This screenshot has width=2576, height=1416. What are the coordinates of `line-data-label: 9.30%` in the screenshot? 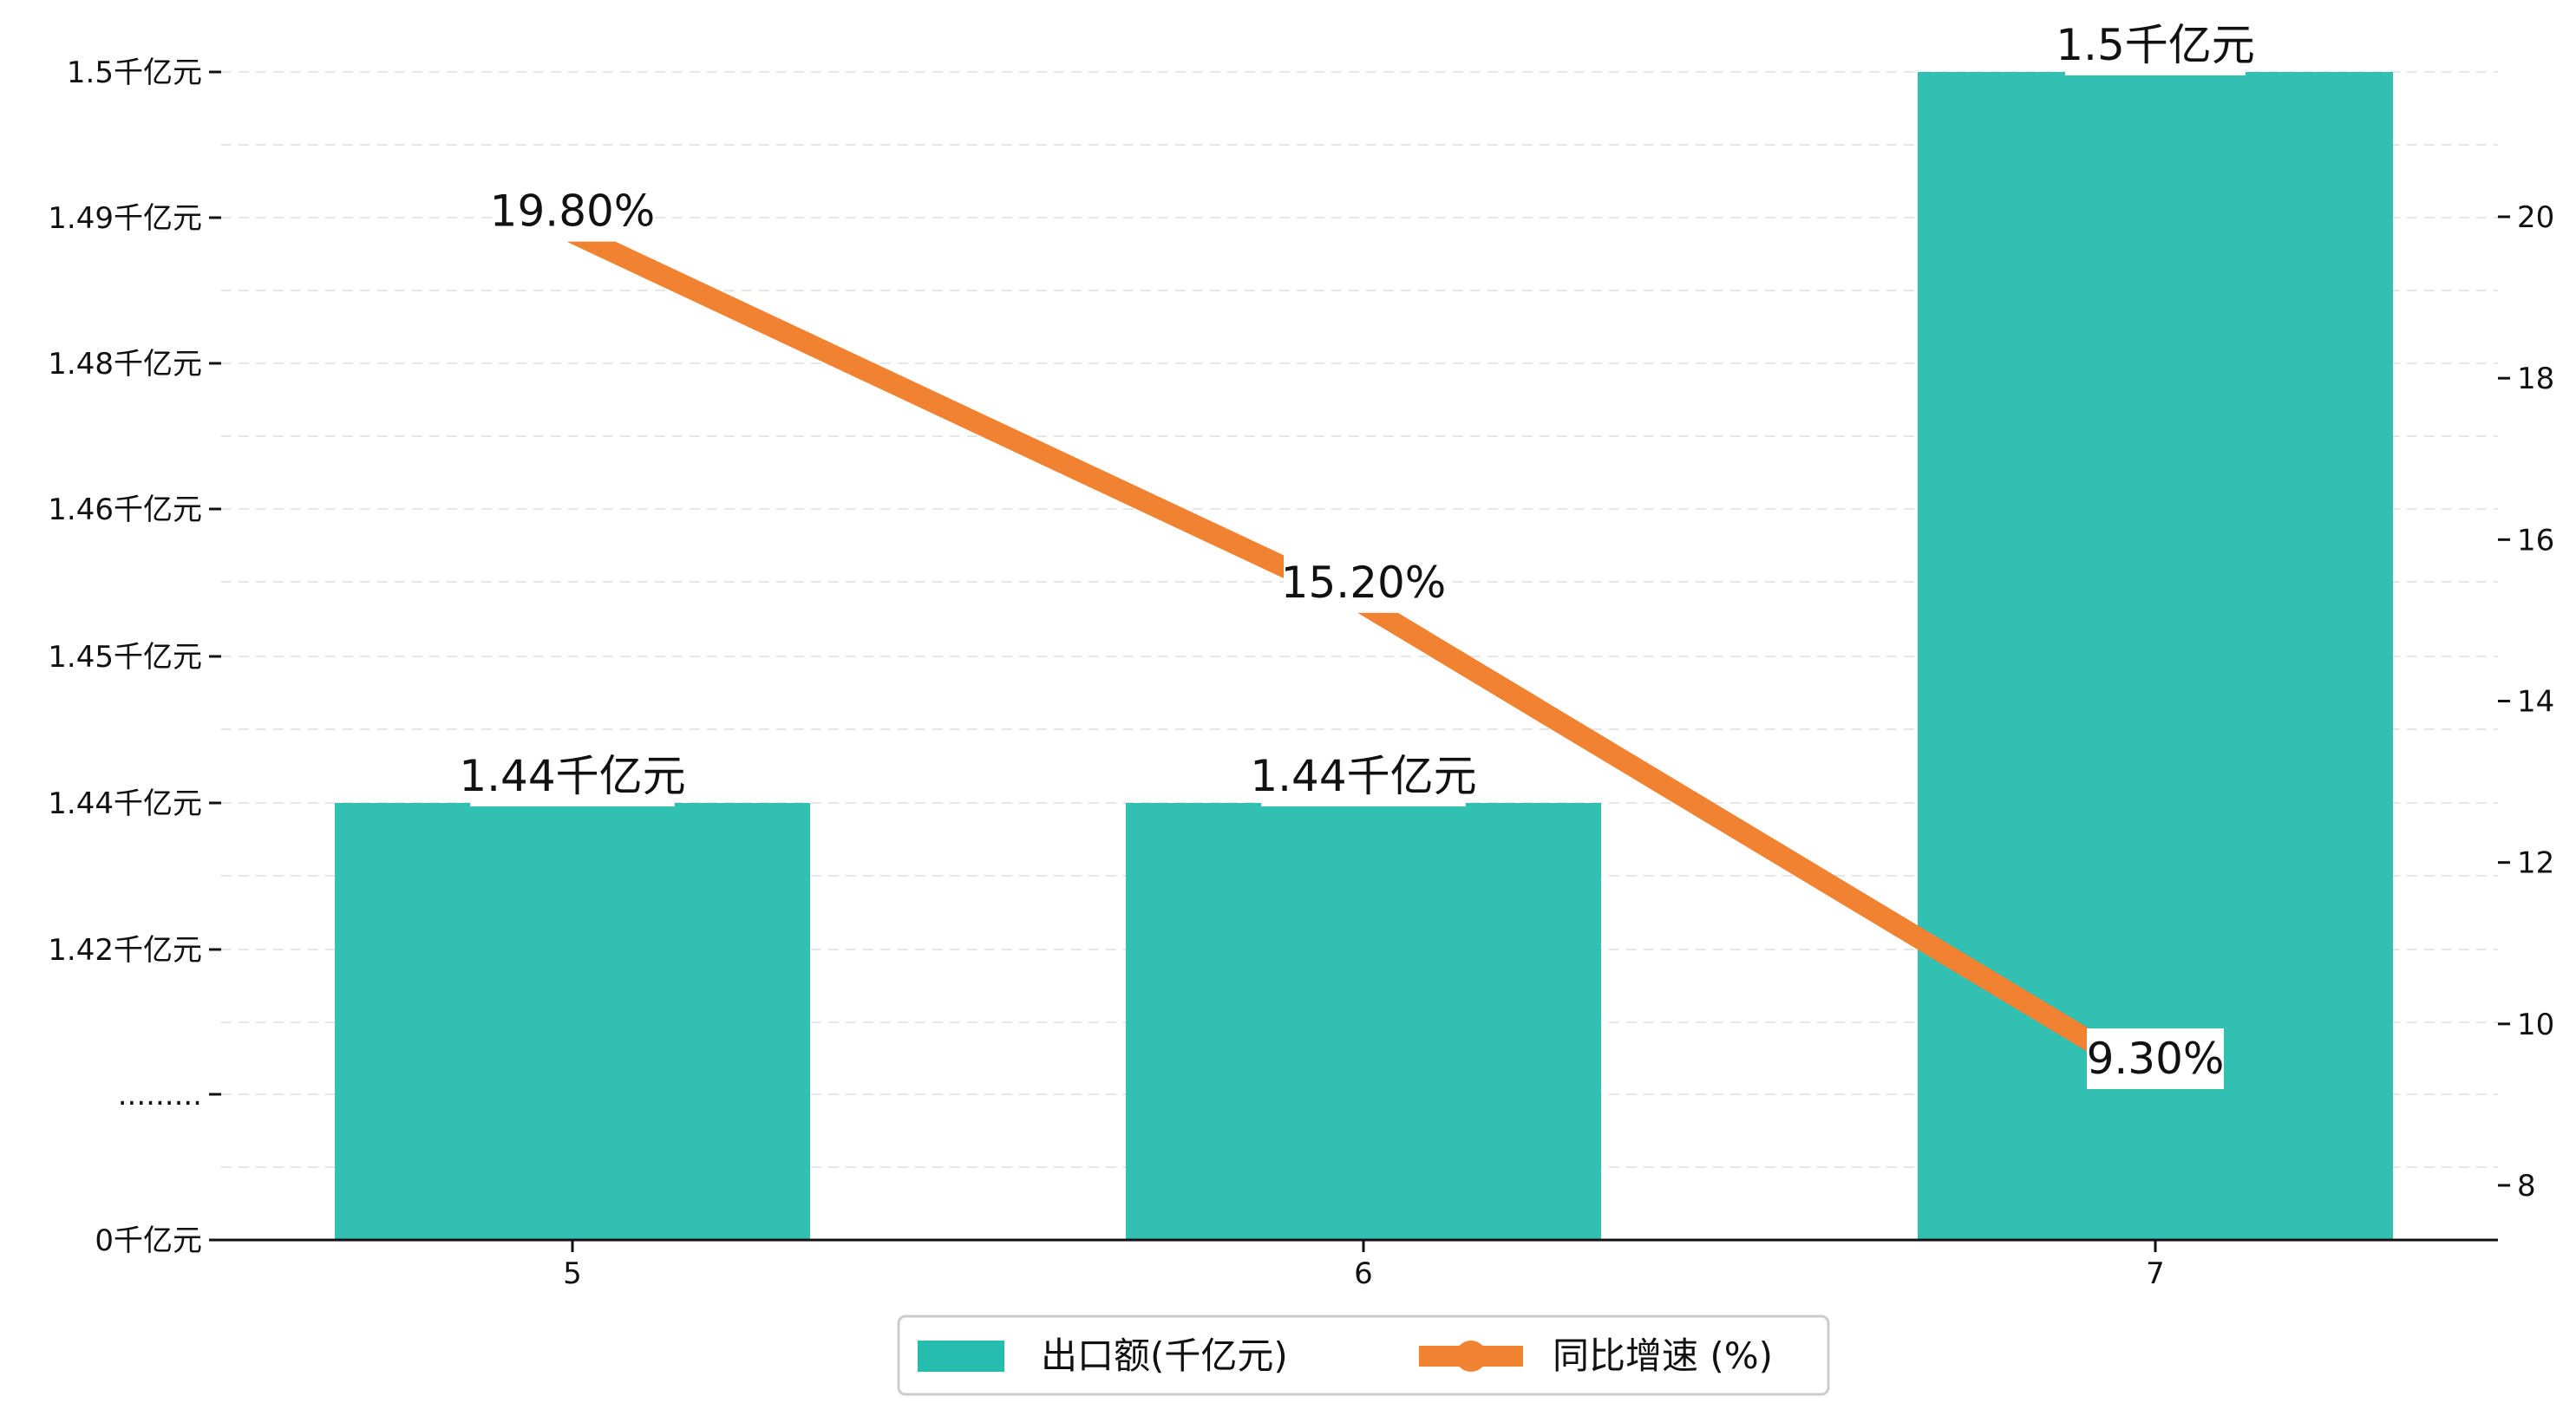 It's located at (2156, 1059).